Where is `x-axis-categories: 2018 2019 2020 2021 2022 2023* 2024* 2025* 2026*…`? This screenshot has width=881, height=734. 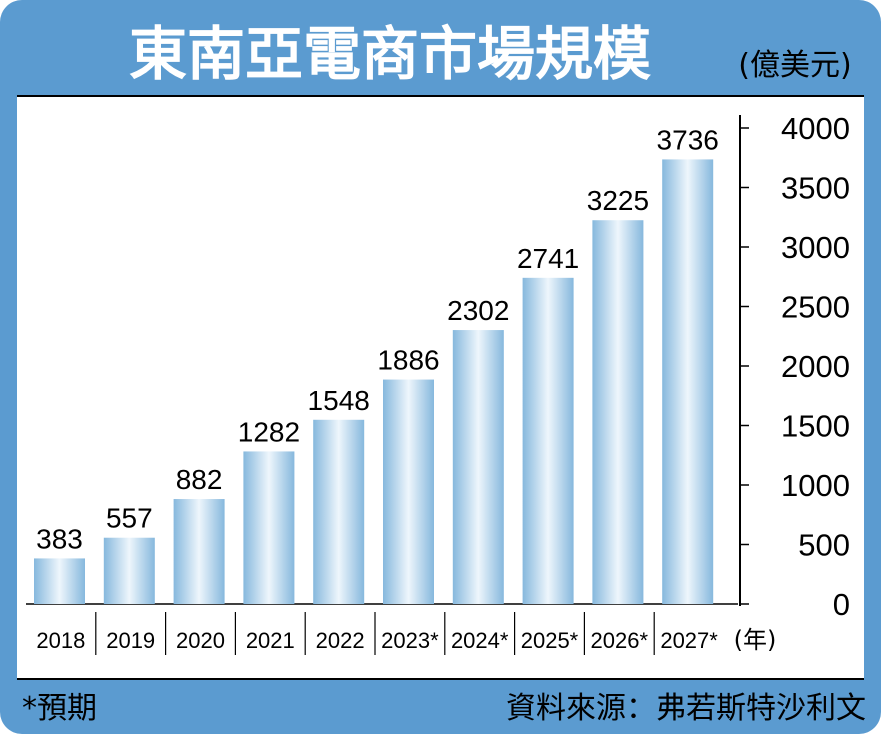
x-axis-categories: 2018 2019 2020 2021 2022 2023* 2024* 2025* 2026*… is located at coordinates (377, 633).